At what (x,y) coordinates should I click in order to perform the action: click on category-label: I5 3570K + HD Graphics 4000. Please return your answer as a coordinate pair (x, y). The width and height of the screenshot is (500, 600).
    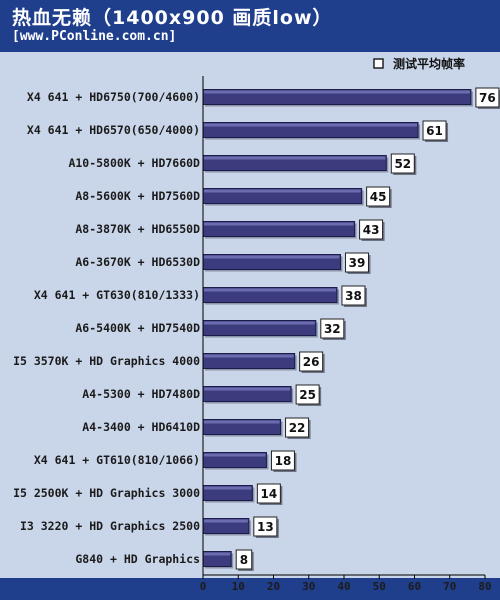
    Looking at the image, I should click on (106, 361).